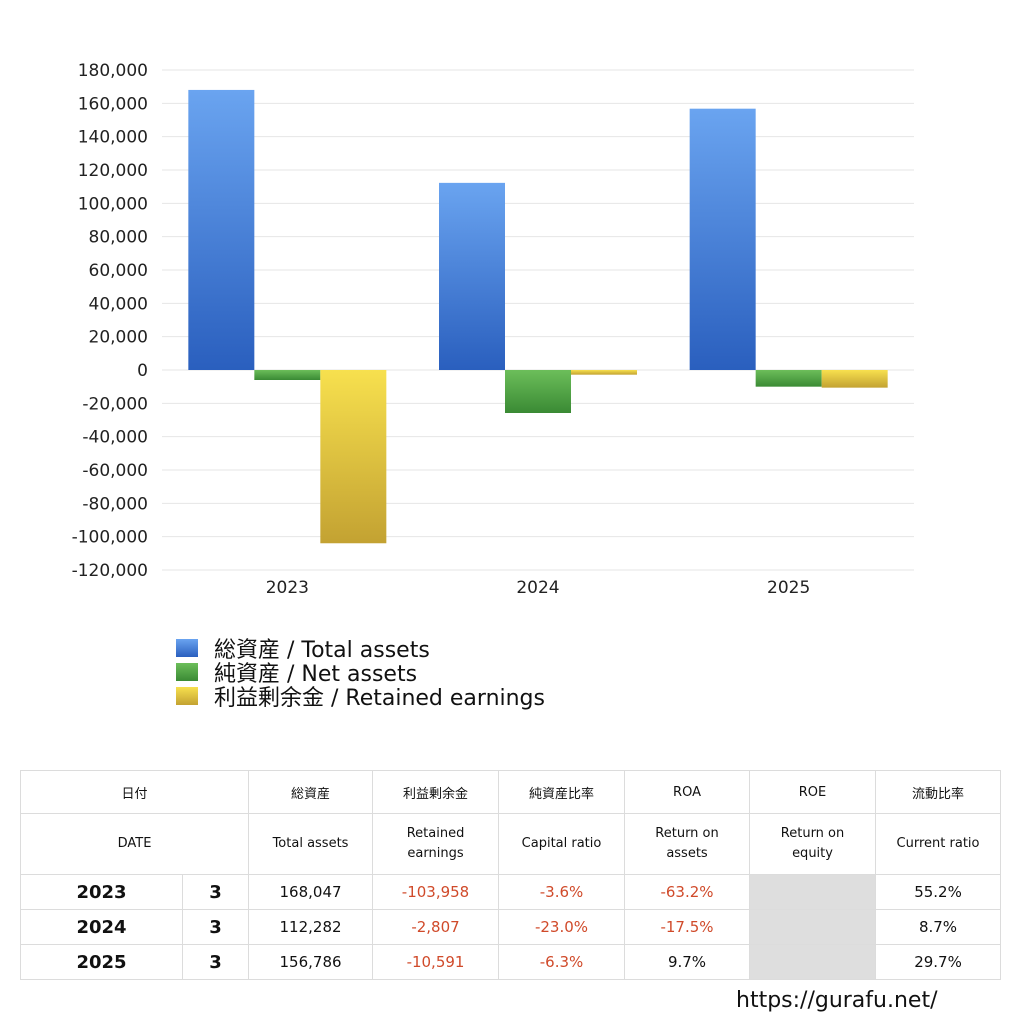 The image size is (1024, 1024). I want to click on legend-label-total-assets: 総資産 / Total assets, so click(322, 650).